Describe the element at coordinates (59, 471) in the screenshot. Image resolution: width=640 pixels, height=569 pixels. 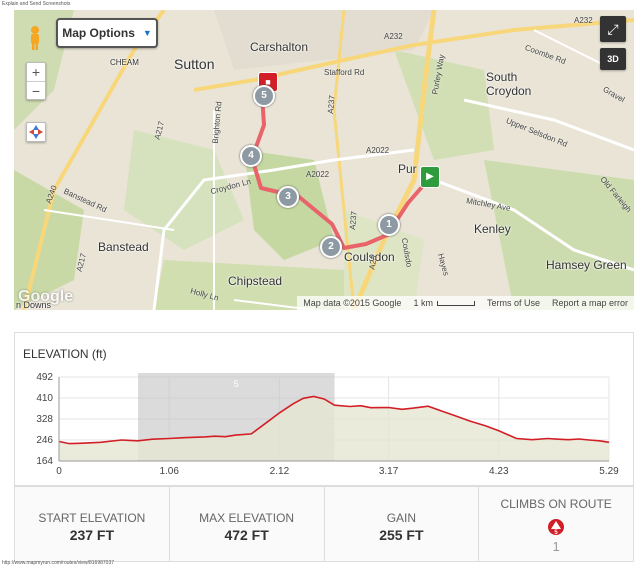
I see `x-tick-label: 0` at that location.